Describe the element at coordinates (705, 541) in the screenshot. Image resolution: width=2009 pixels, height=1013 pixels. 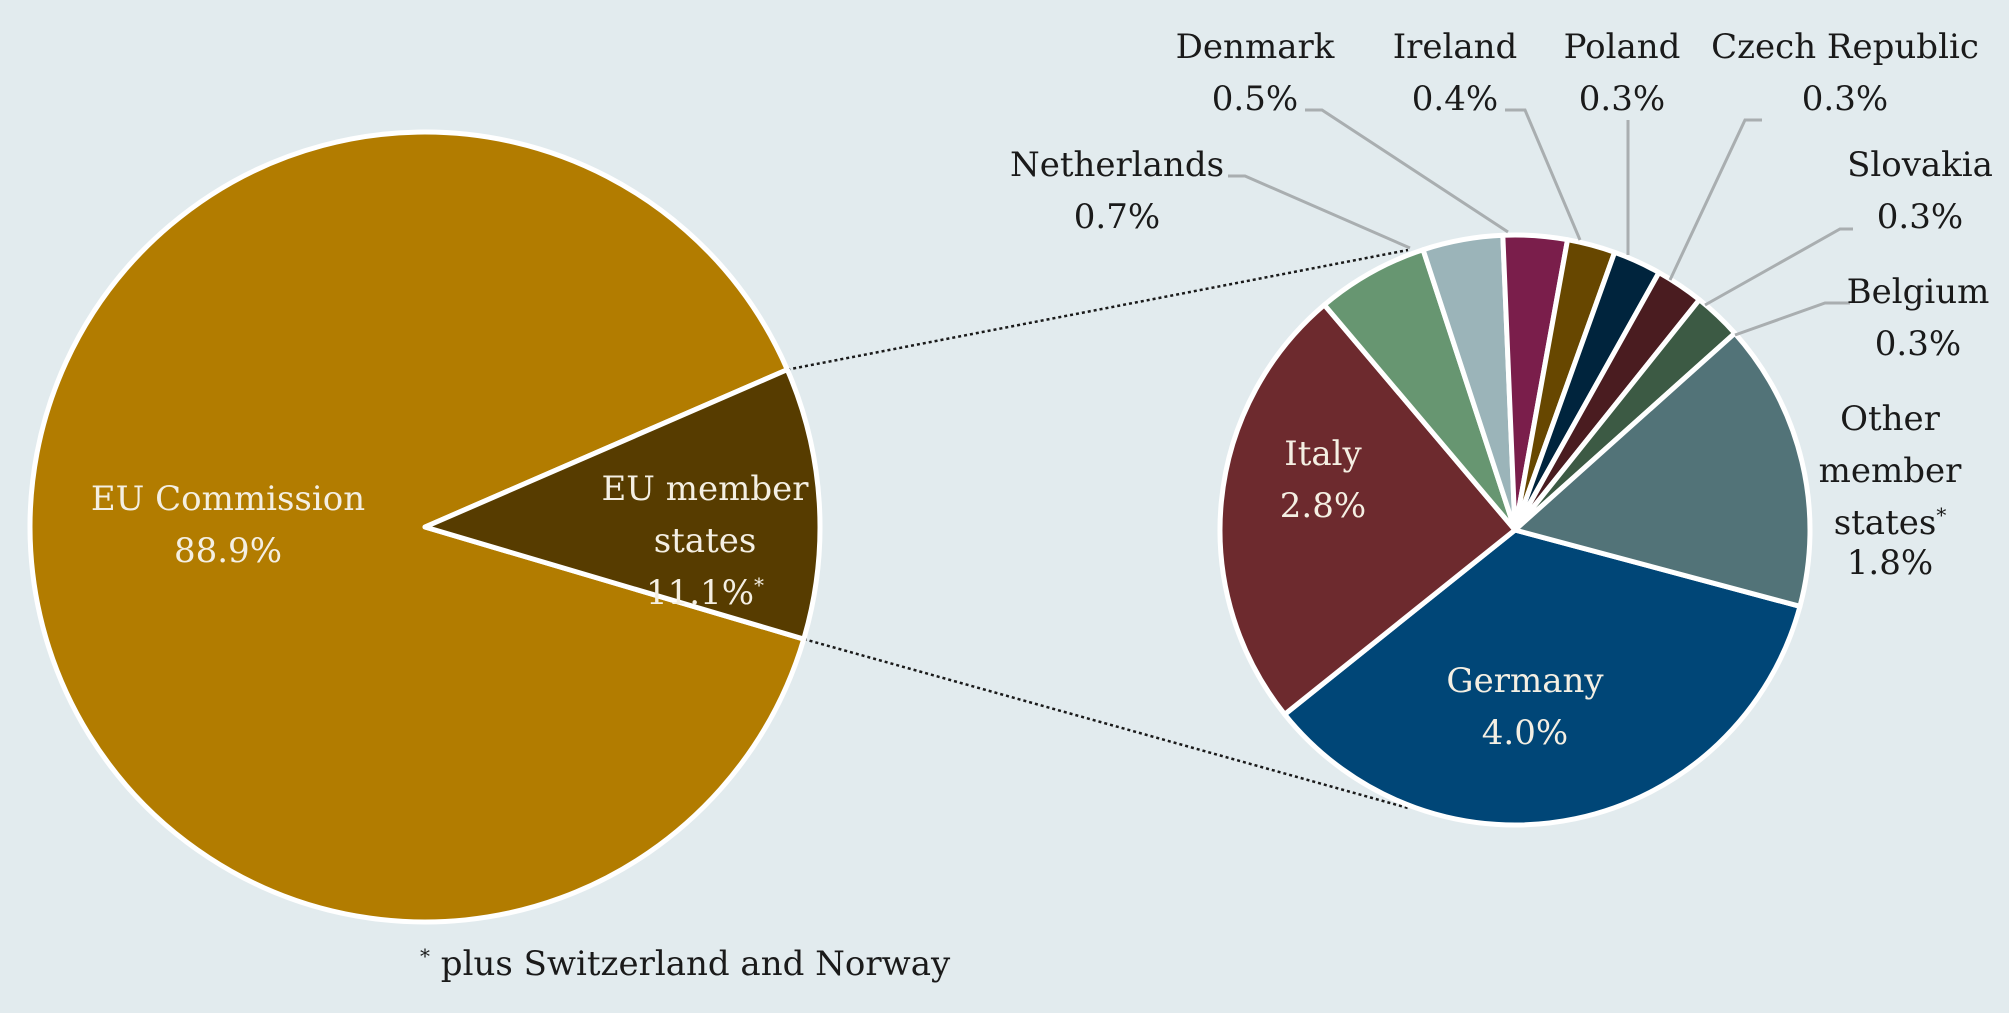
I see `label-eu-member-states: EU member states 11.1%*` at that location.